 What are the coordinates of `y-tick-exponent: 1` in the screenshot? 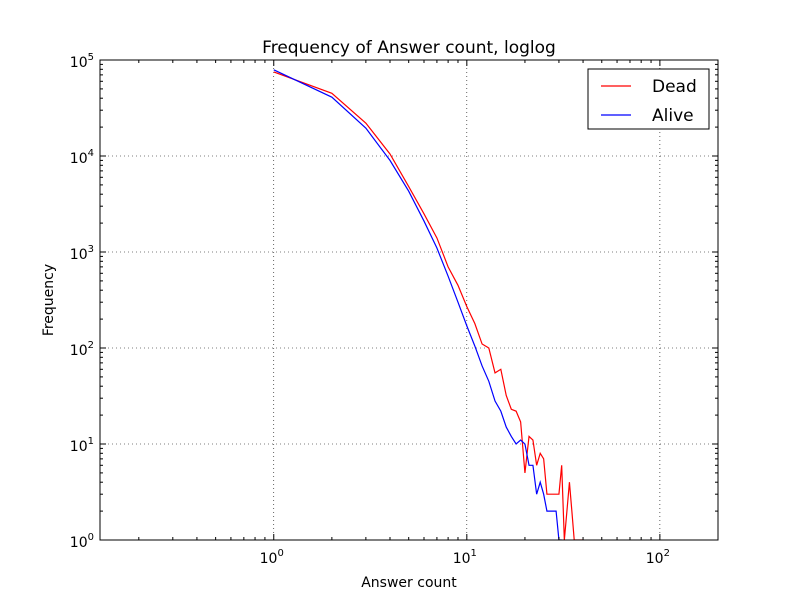 It's located at (91, 441).